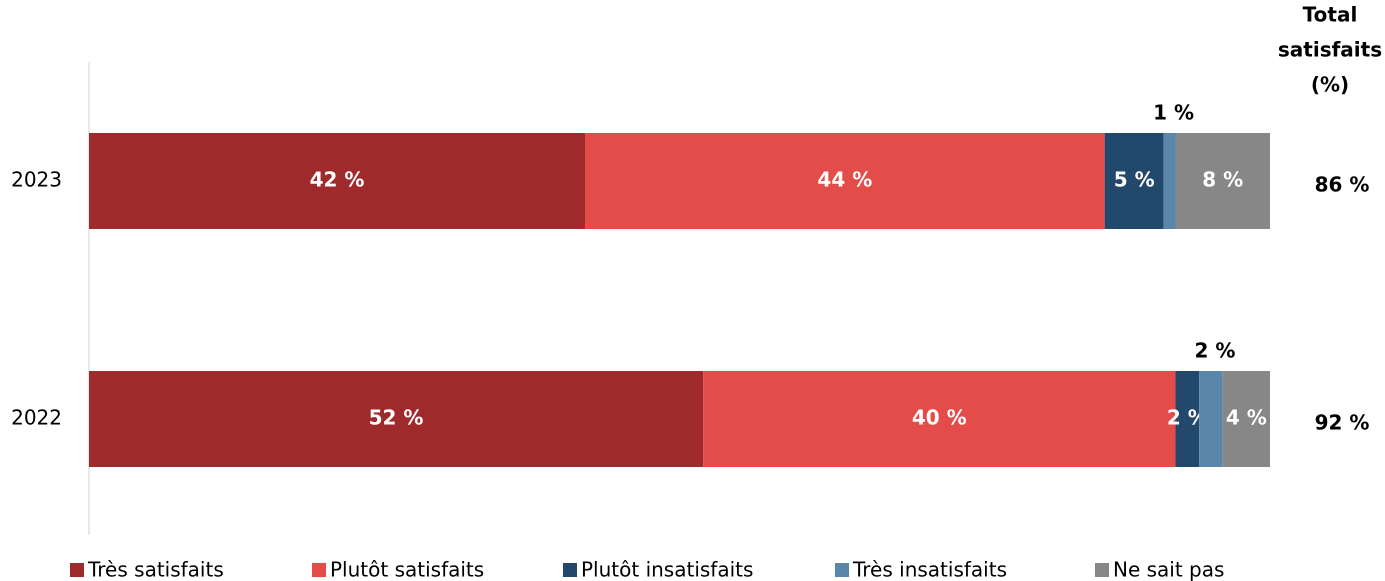 This screenshot has width=1385, height=581. Describe the element at coordinates (1342, 423) in the screenshot. I see `total-label: 92 %` at that location.